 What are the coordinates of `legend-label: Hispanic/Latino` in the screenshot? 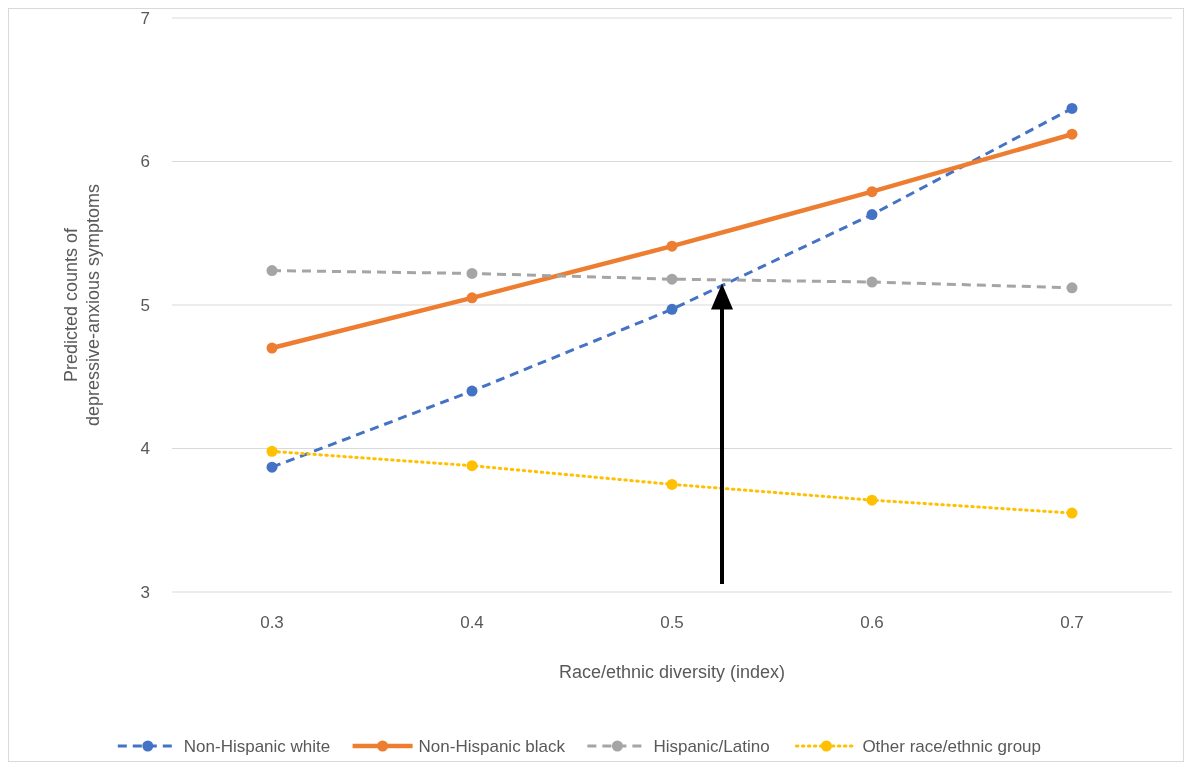 It's located at (711, 746).